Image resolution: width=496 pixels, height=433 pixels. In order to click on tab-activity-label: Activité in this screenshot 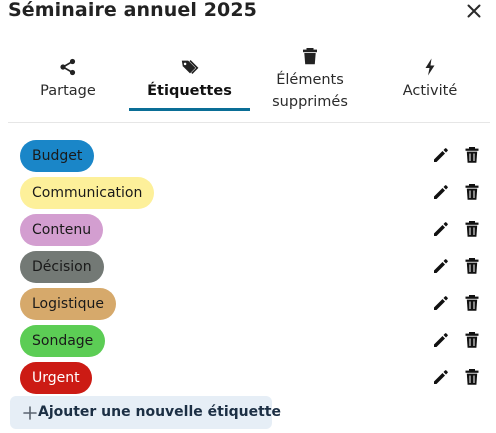, I will do `click(430, 91)`.